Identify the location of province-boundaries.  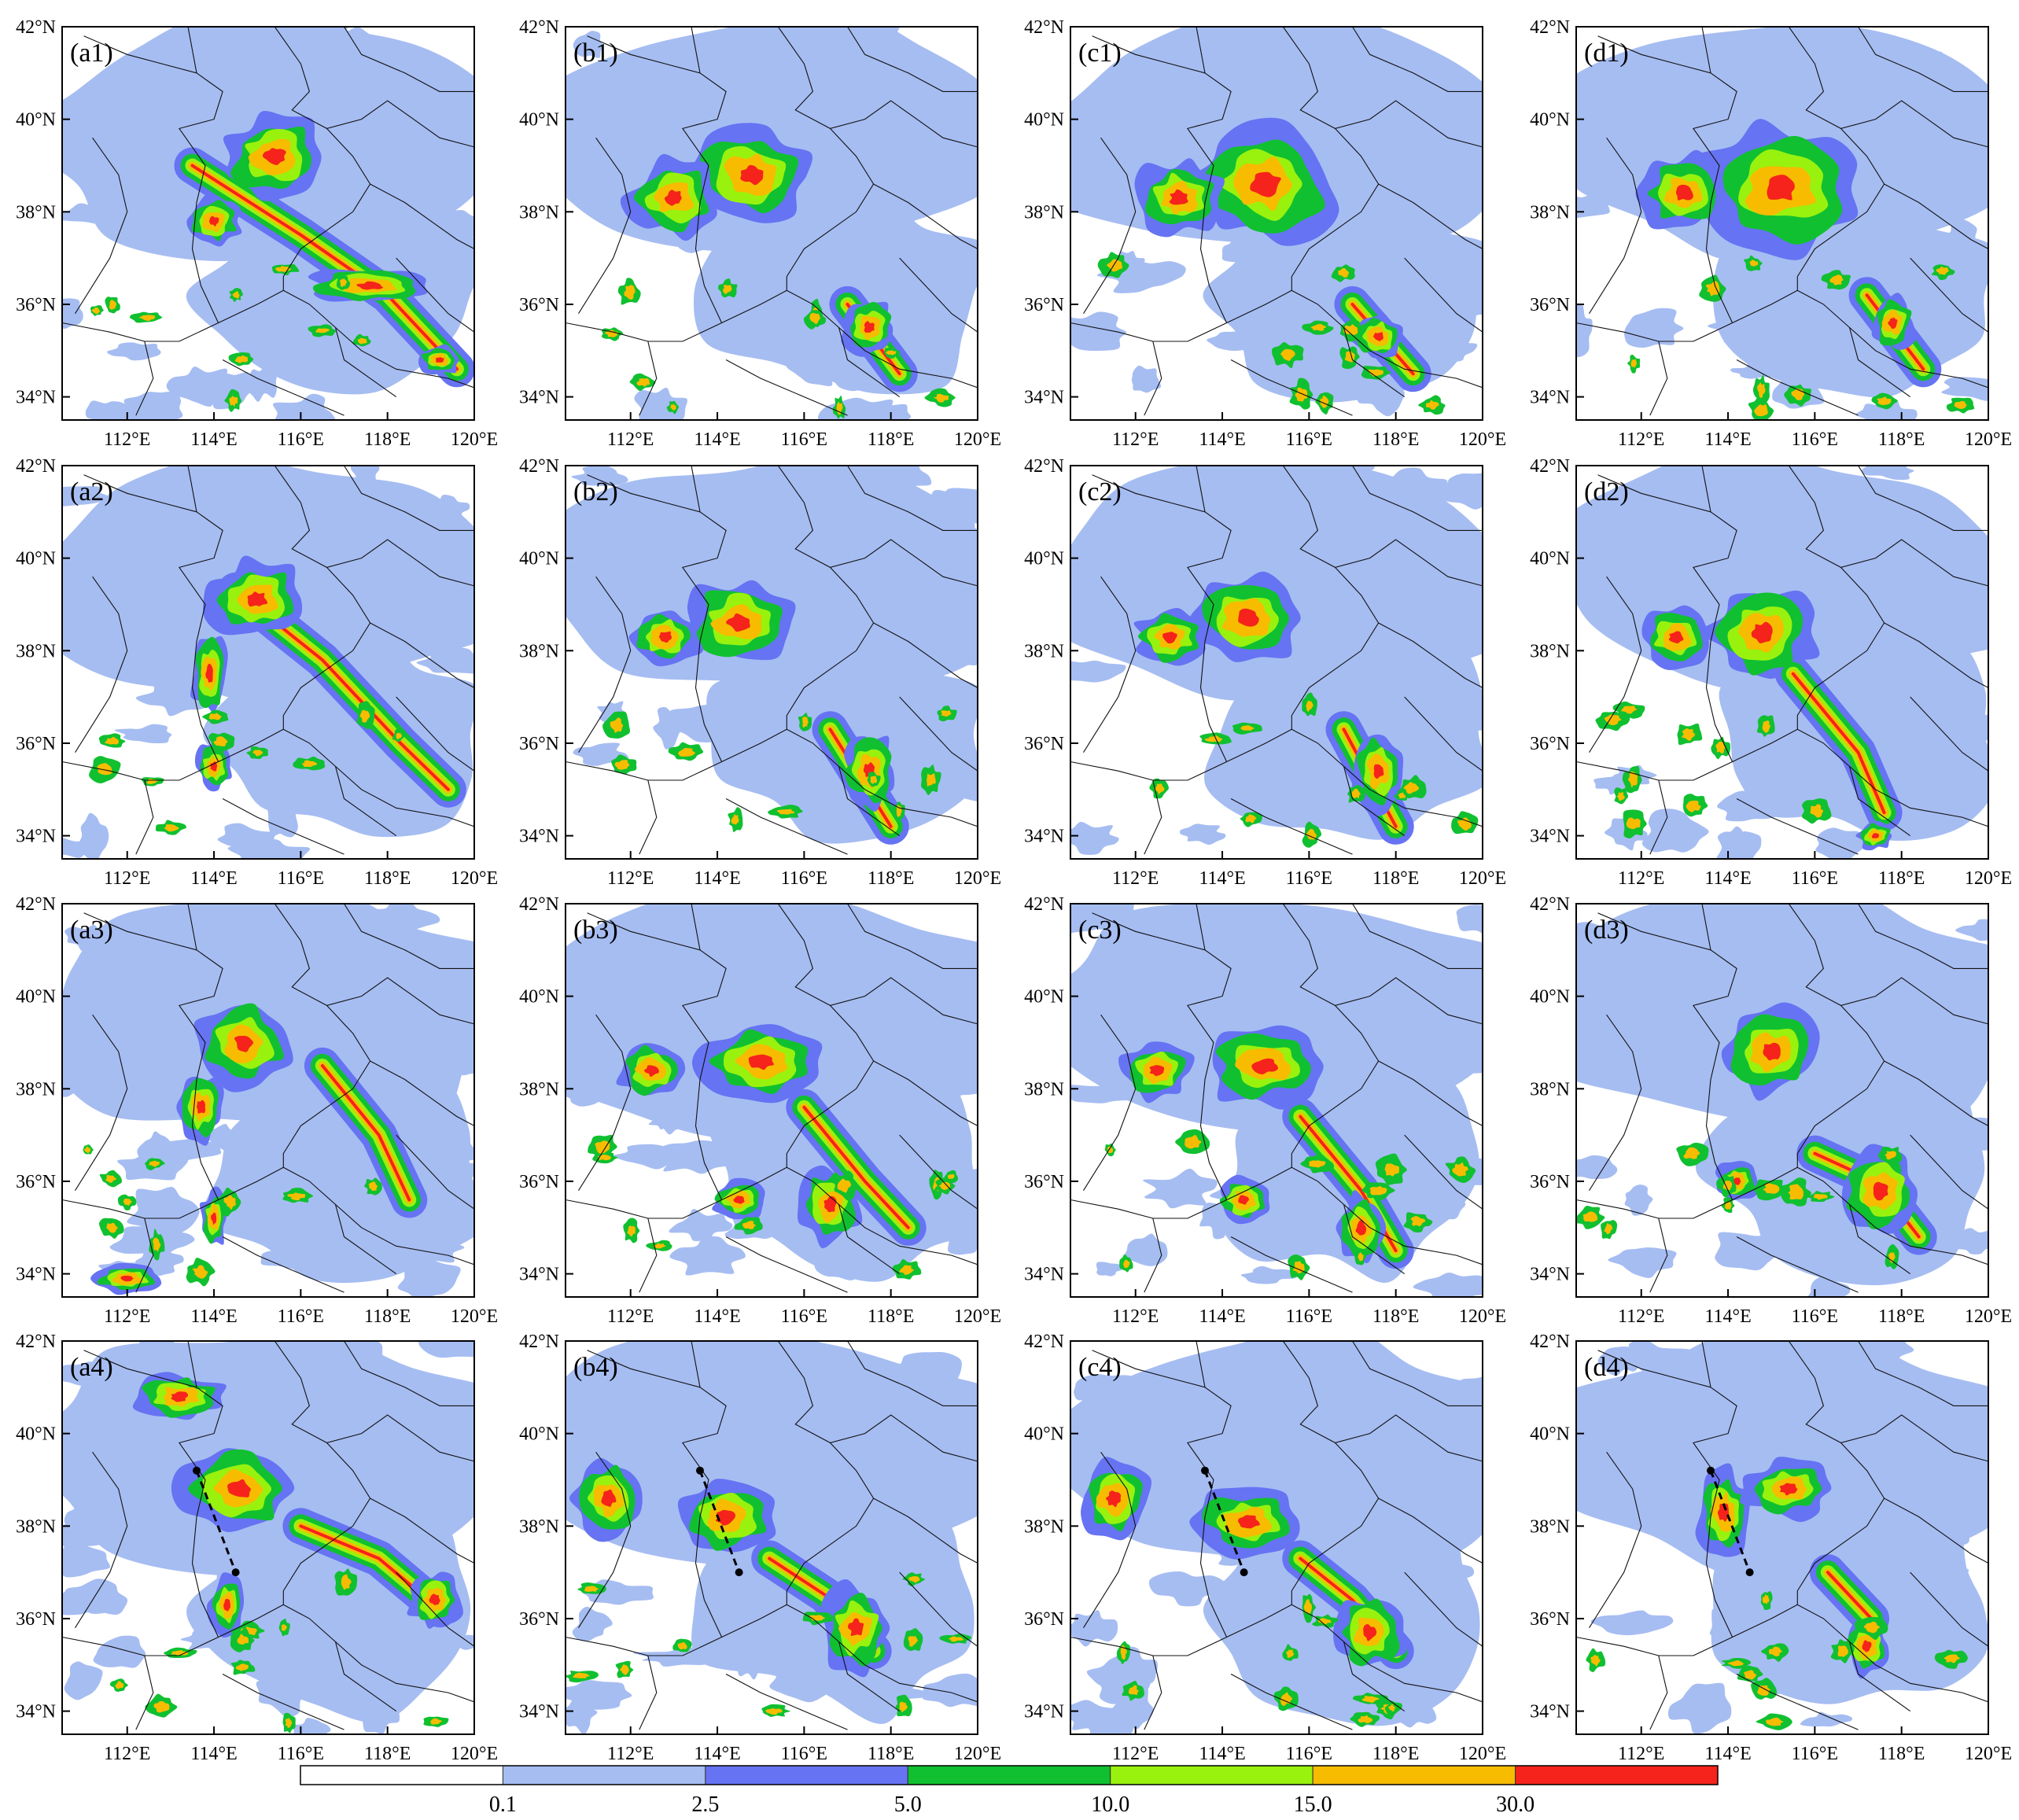
(1782, 1098).